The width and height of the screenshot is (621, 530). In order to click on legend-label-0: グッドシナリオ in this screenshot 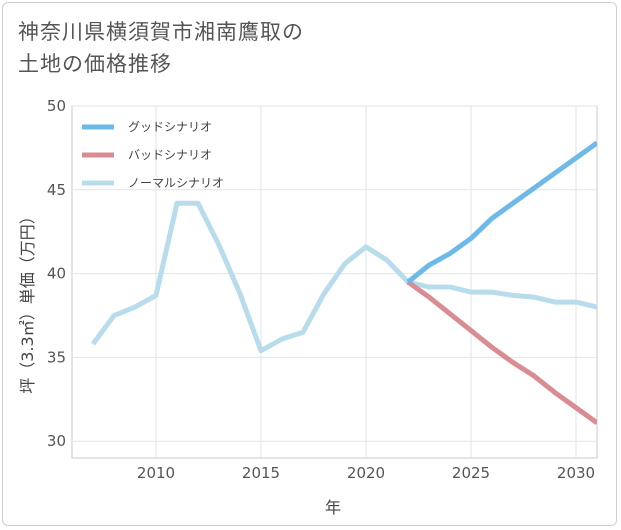, I will do `click(170, 127)`.